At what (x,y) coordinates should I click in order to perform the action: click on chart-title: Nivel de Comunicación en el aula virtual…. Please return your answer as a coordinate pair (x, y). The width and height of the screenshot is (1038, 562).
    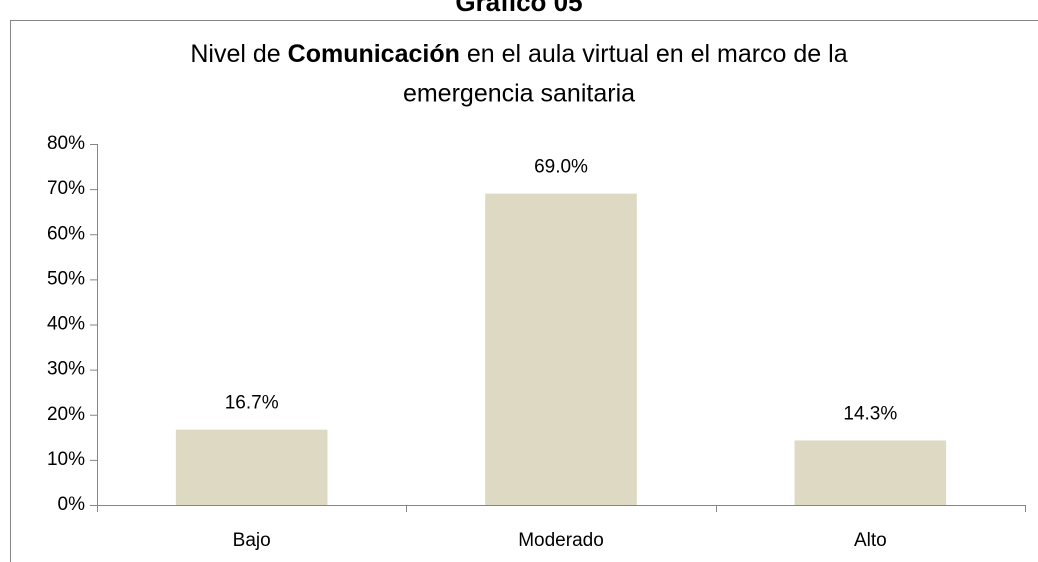
    Looking at the image, I should click on (518, 54).